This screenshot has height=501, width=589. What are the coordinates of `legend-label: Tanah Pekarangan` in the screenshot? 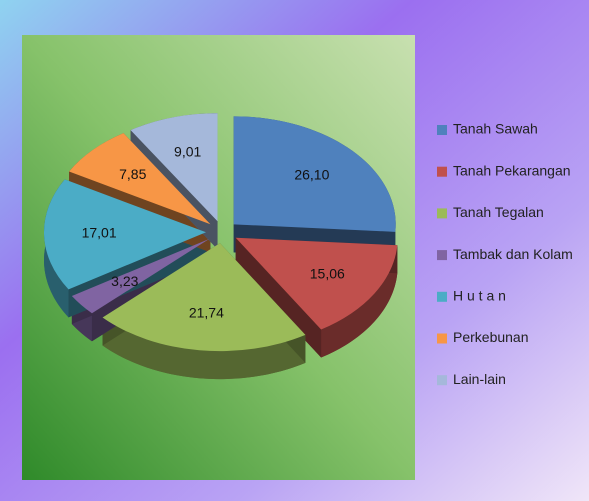 It's located at (512, 170).